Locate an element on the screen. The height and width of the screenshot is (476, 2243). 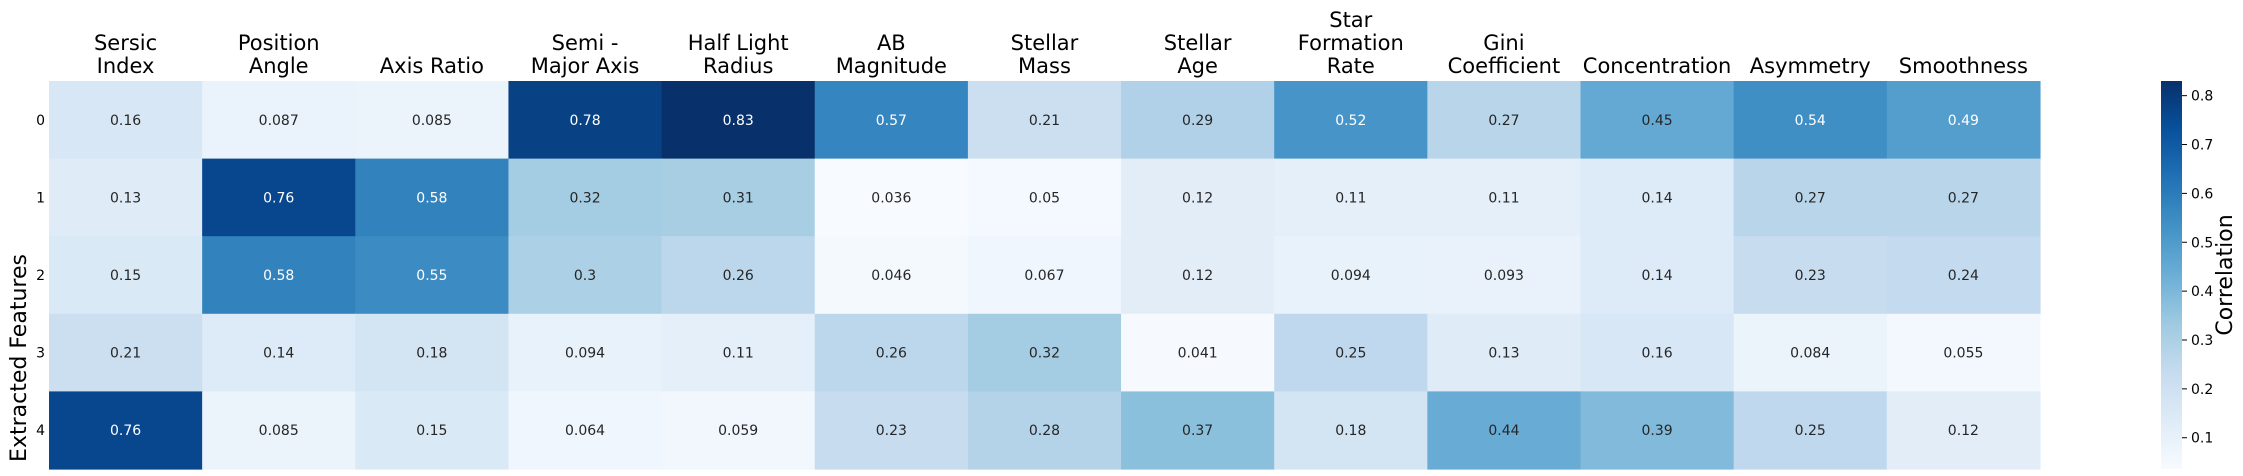
cell-value-label: 0.036 is located at coordinates (891, 198).